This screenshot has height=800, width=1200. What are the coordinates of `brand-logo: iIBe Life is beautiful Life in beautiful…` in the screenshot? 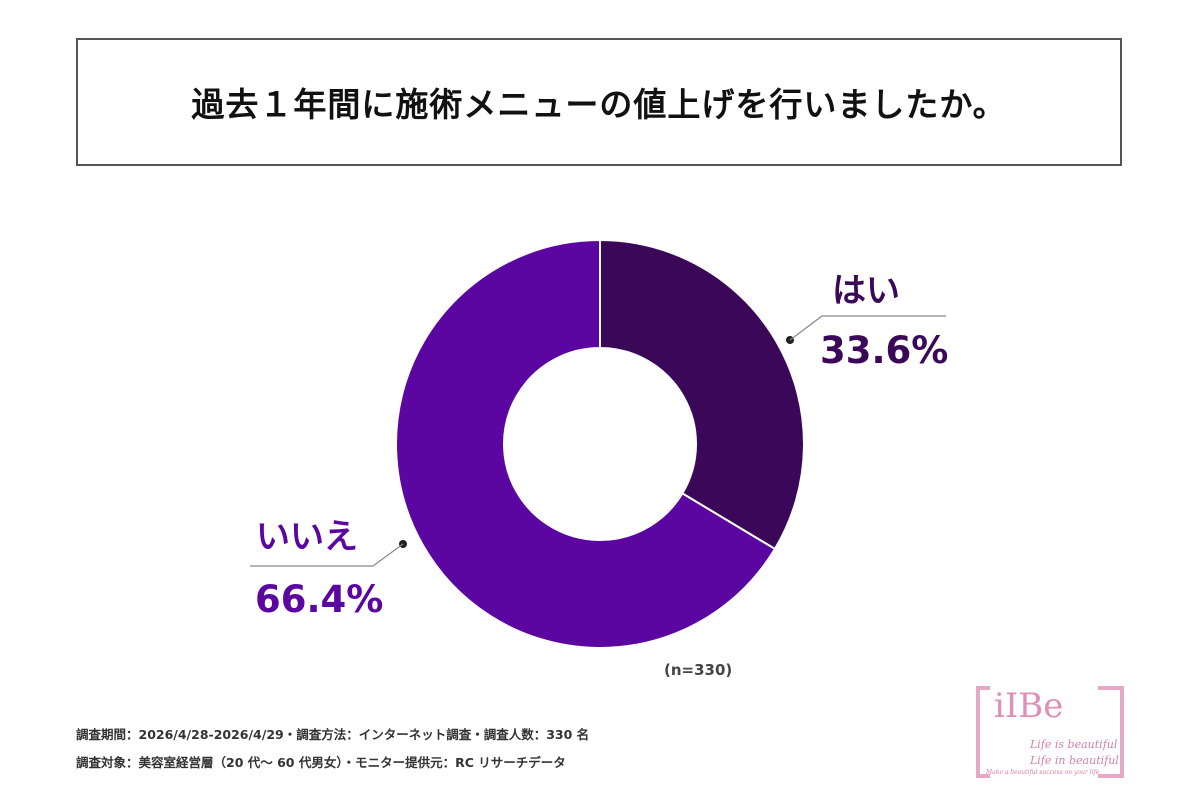 It's located at (1050, 733).